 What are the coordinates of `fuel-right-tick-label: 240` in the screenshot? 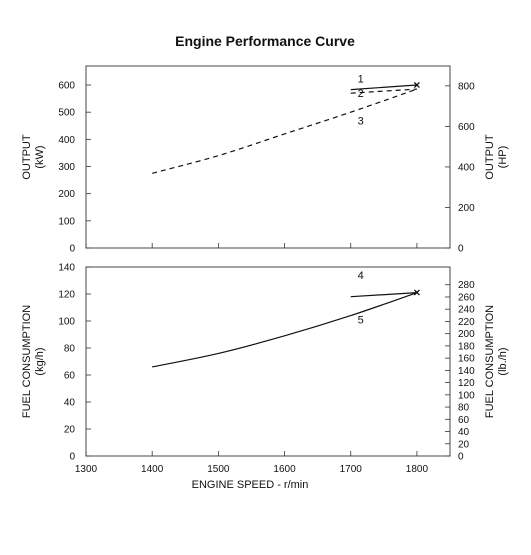 It's located at (466, 310).